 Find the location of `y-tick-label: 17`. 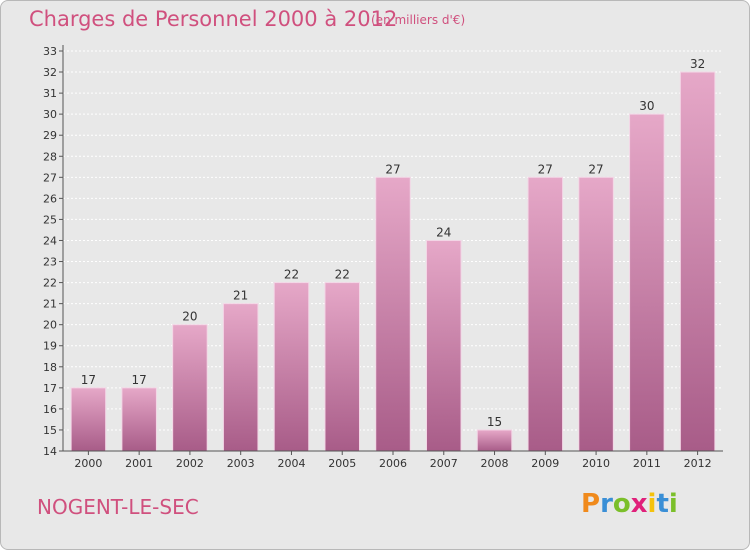

y-tick-label: 17 is located at coordinates (50, 388).